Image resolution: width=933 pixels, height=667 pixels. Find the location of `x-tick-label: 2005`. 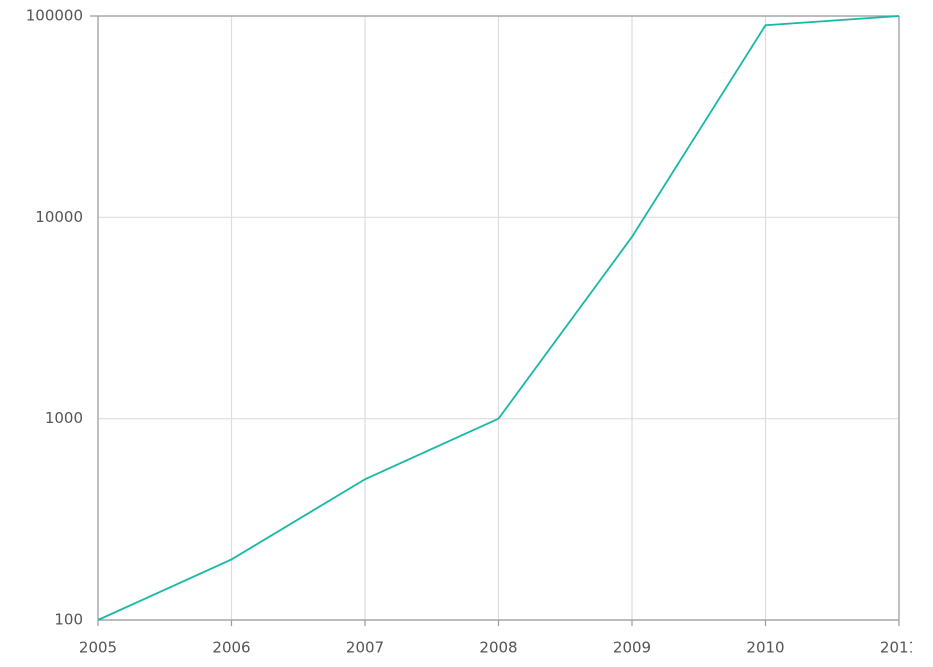

x-tick-label: 2005 is located at coordinates (98, 648).